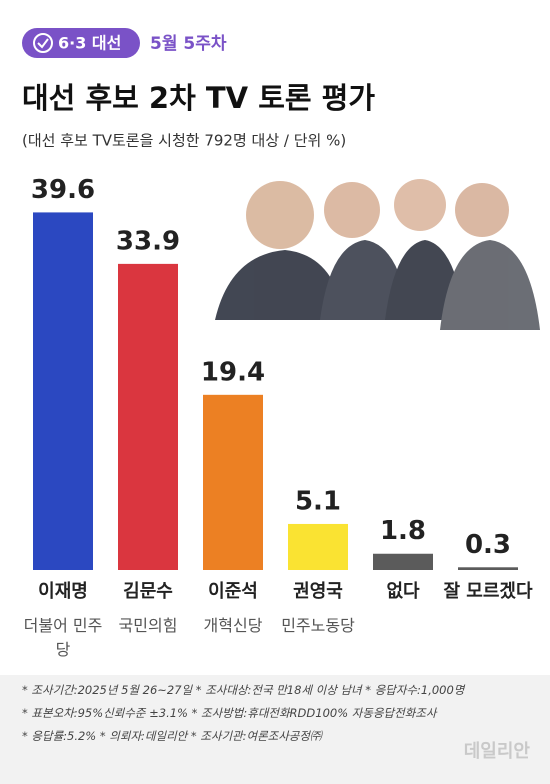 The height and width of the screenshot is (784, 550). Describe the element at coordinates (318, 591) in the screenshot. I see `category-label: 권영국` at that location.